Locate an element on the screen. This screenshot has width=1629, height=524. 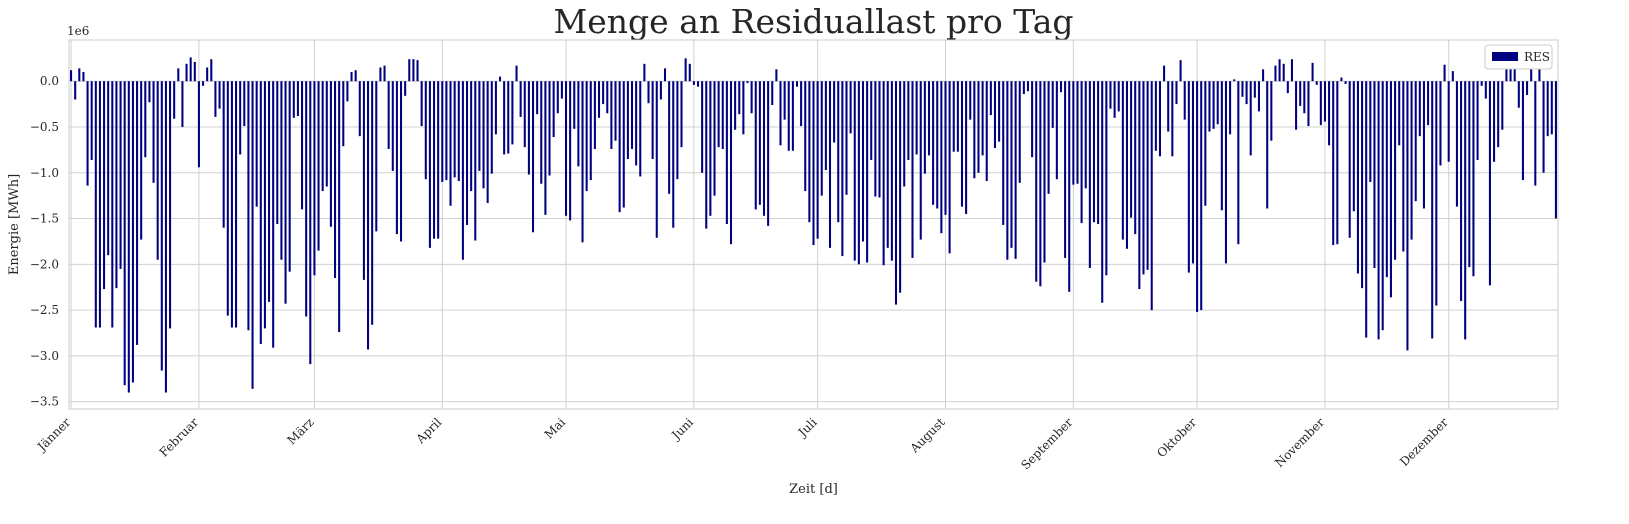
x-tick-label: September is located at coordinates (1046, 443).